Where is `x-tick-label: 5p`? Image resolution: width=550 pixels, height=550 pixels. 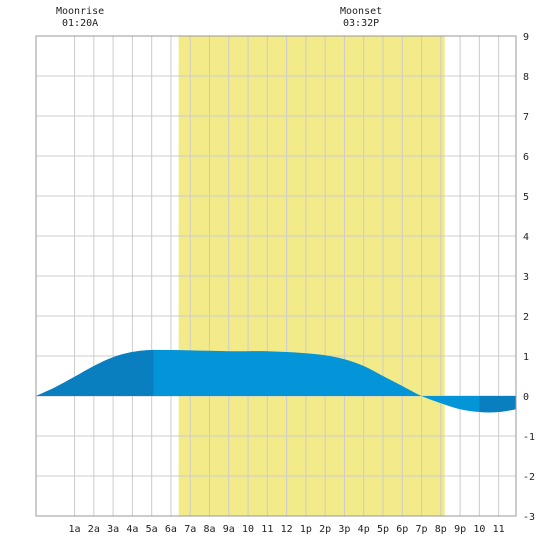 x-tick-label: 5p is located at coordinates (383, 529).